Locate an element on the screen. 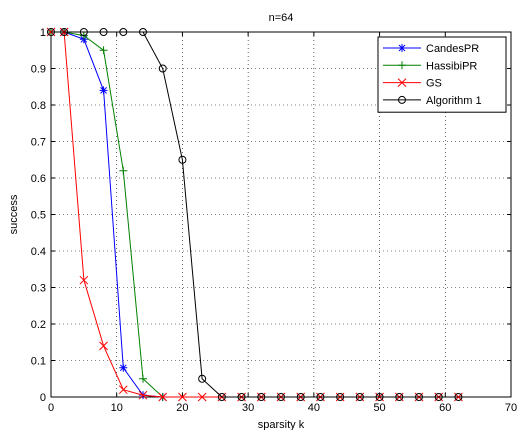 This screenshot has width=519, height=430. x-tick-label: 30 is located at coordinates (248, 408).